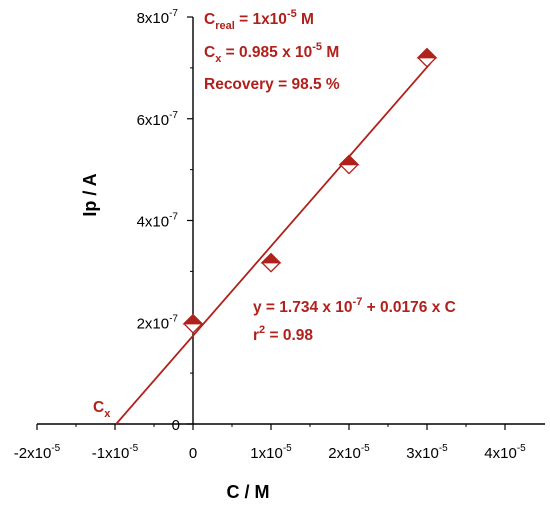 The width and height of the screenshot is (550, 506). Describe the element at coordinates (427, 452) in the screenshot. I see `x-tick-label: 3x10⁻⁵` at that location.